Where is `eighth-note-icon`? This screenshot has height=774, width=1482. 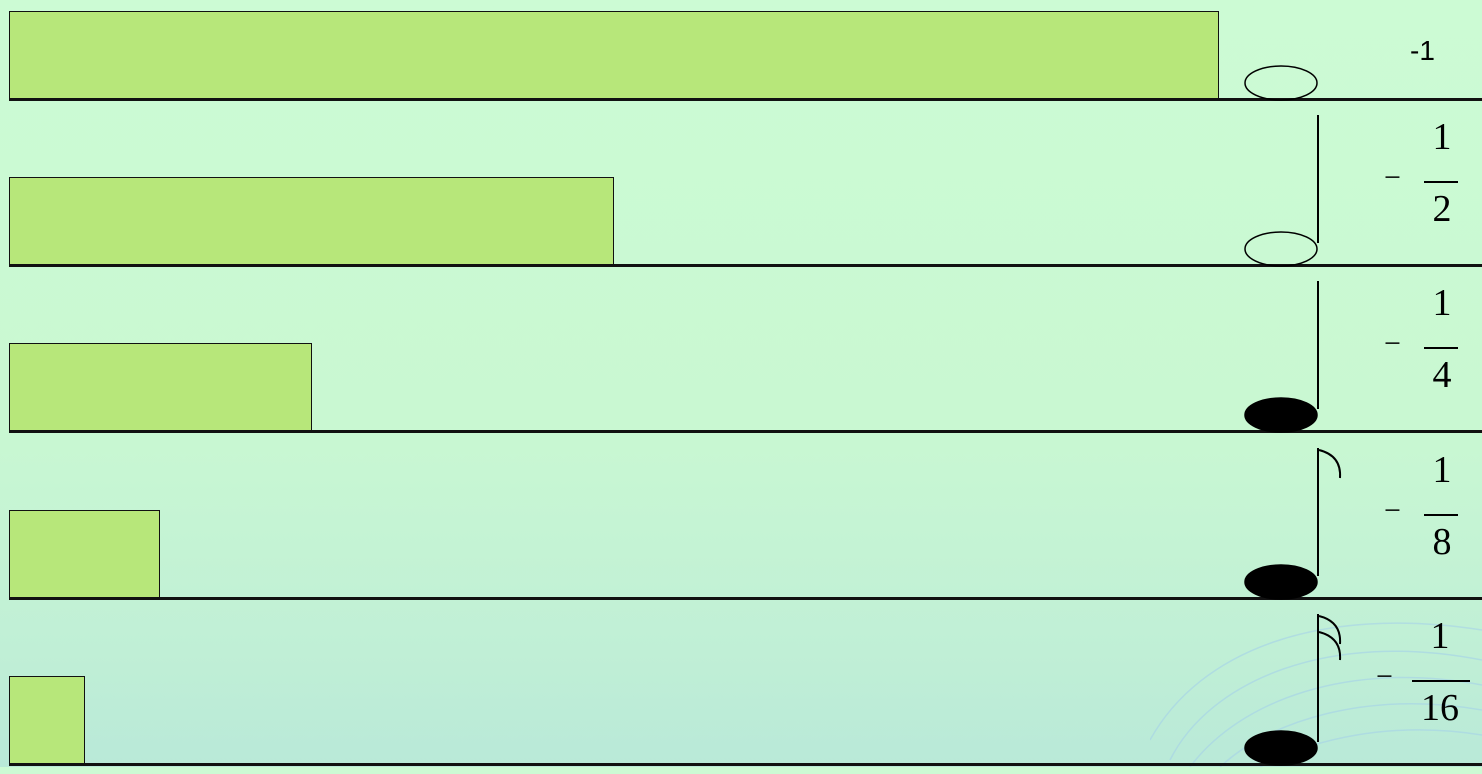
eighth-note-icon is located at coordinates (1293, 524).